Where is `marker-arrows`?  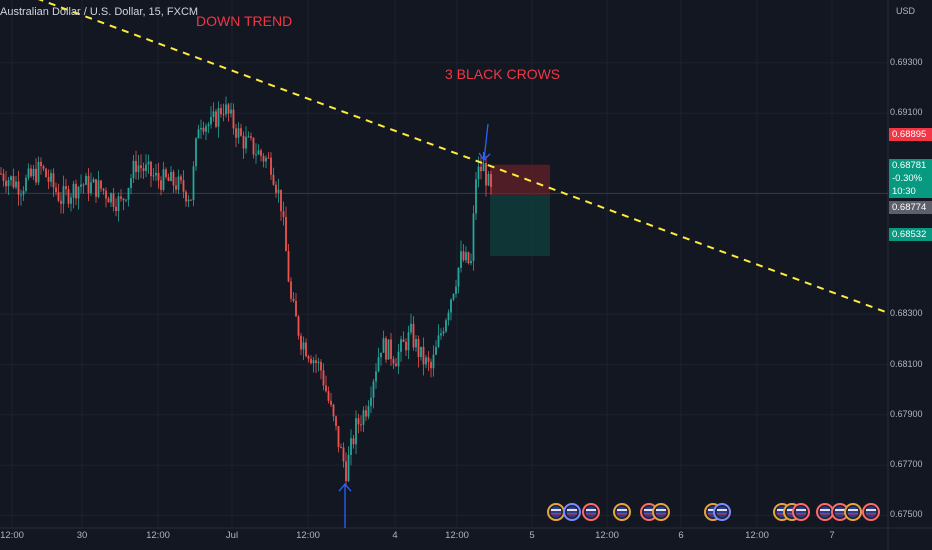
marker-arrows is located at coordinates (414, 325).